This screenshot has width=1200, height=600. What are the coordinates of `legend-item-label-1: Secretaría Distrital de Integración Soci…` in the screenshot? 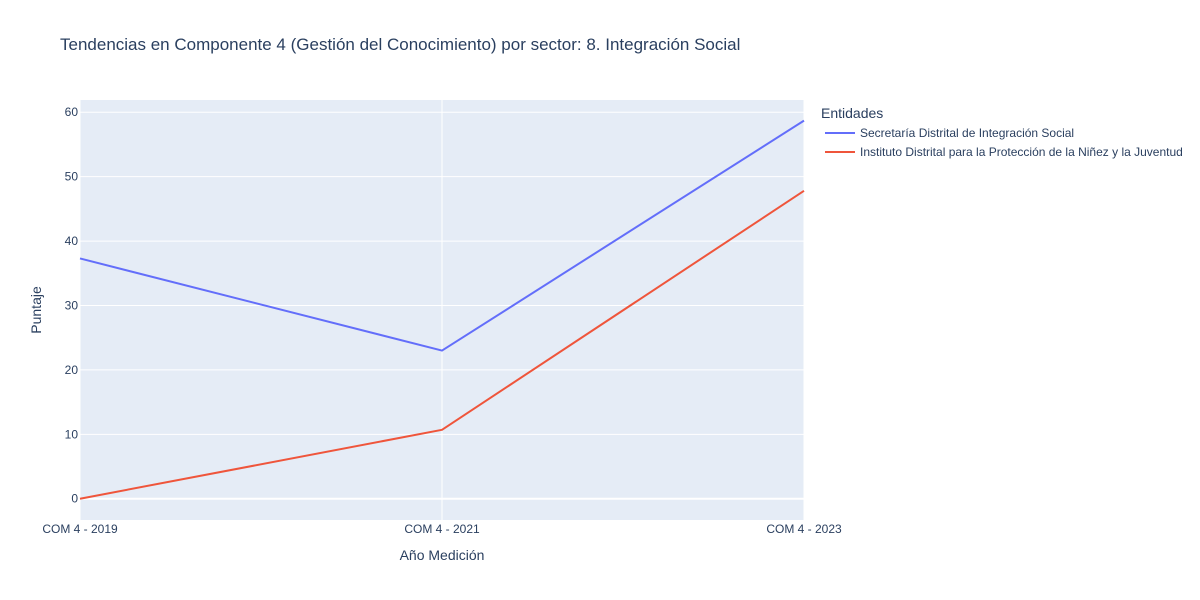 It's located at (967, 133).